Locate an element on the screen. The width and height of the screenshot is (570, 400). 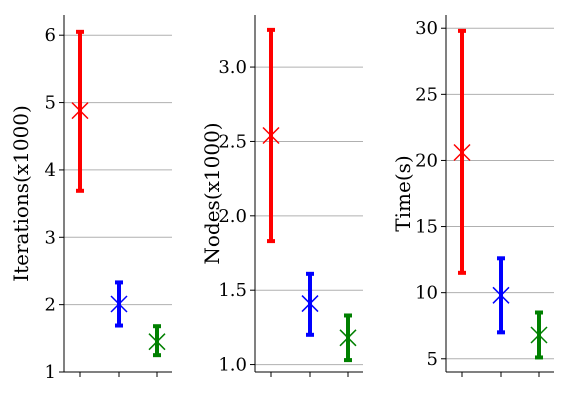
y-tick-label: 2.5 is located at coordinates (232, 141).